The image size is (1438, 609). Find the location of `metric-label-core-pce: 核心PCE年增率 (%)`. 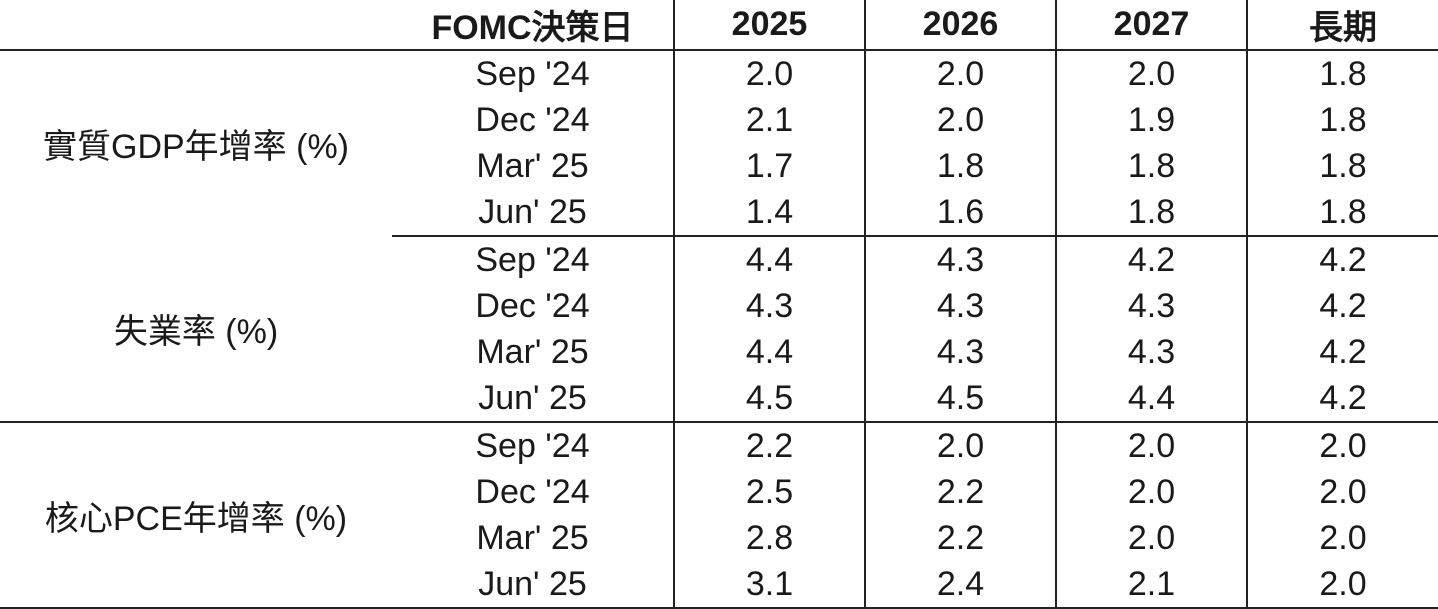

metric-label-core-pce: 核心PCE年增率 (%) is located at coordinates (196, 515).